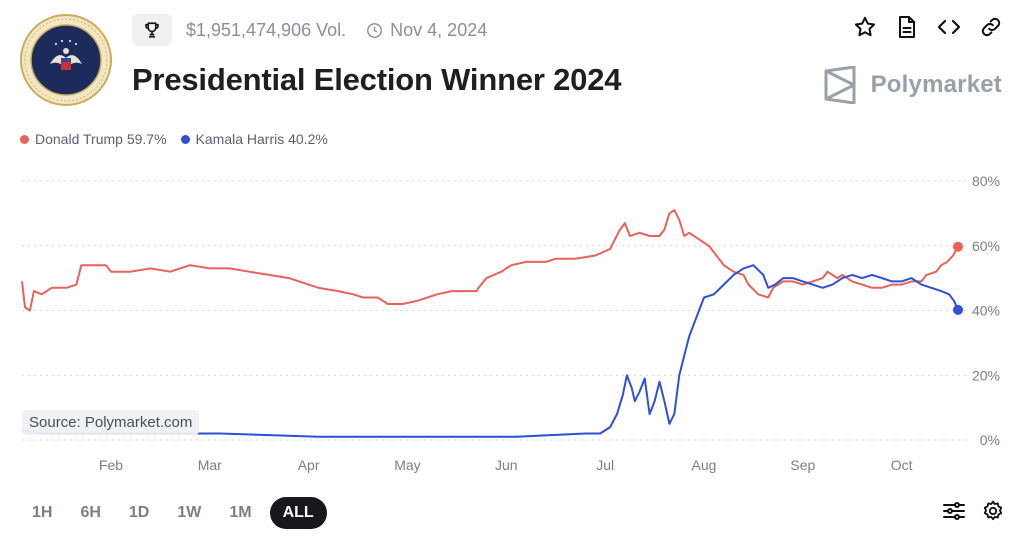 The image size is (1024, 547). Describe the element at coordinates (986, 181) in the screenshot. I see `y-tick-label: 80%` at that location.